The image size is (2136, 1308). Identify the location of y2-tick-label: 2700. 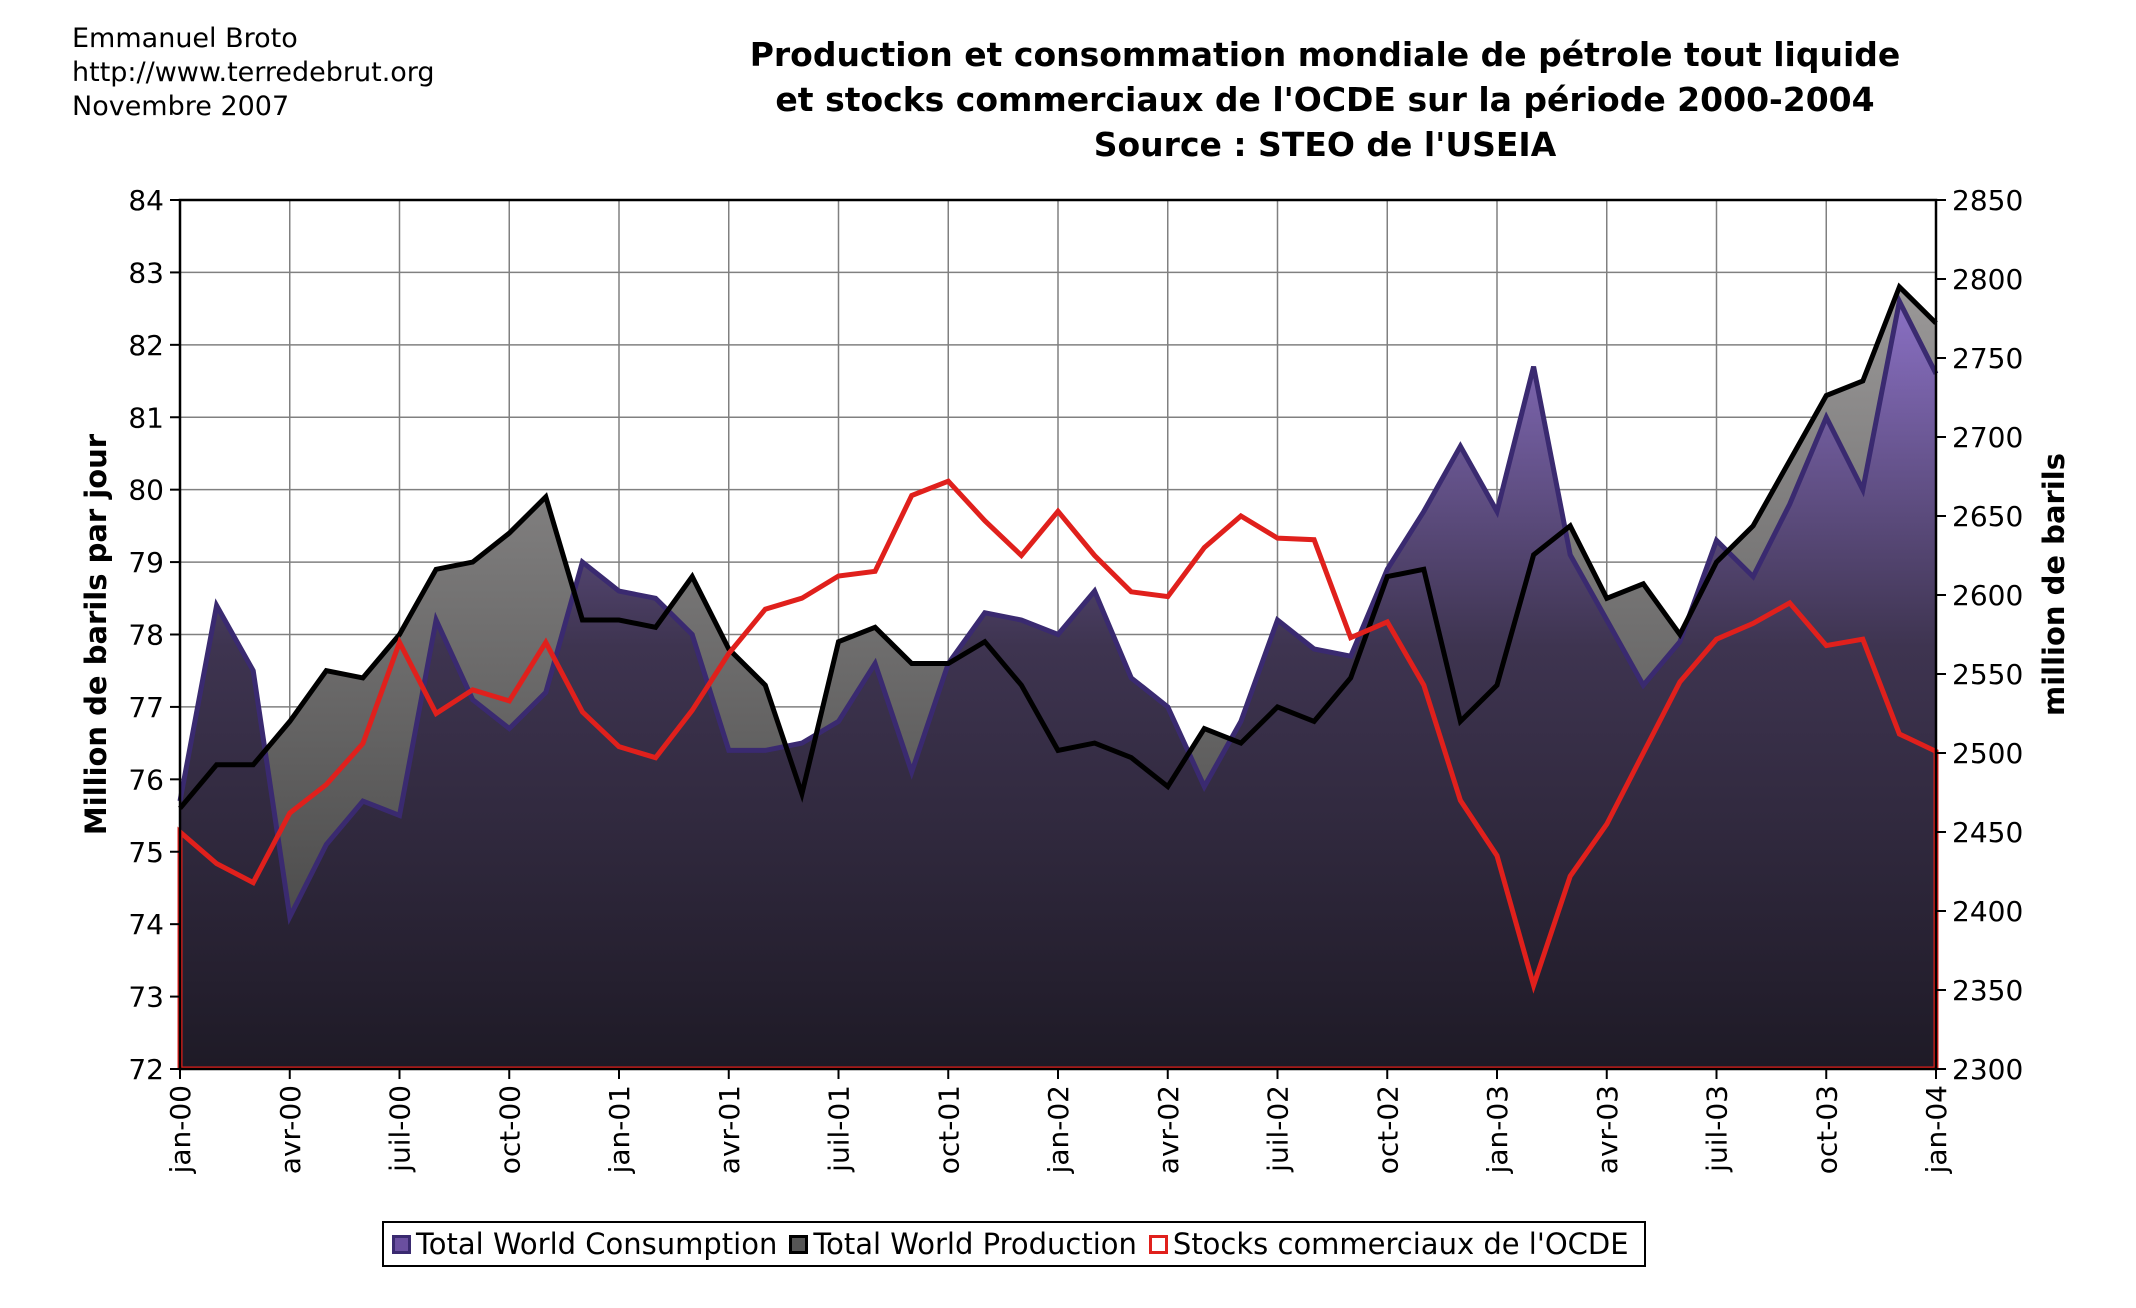
(1987, 437).